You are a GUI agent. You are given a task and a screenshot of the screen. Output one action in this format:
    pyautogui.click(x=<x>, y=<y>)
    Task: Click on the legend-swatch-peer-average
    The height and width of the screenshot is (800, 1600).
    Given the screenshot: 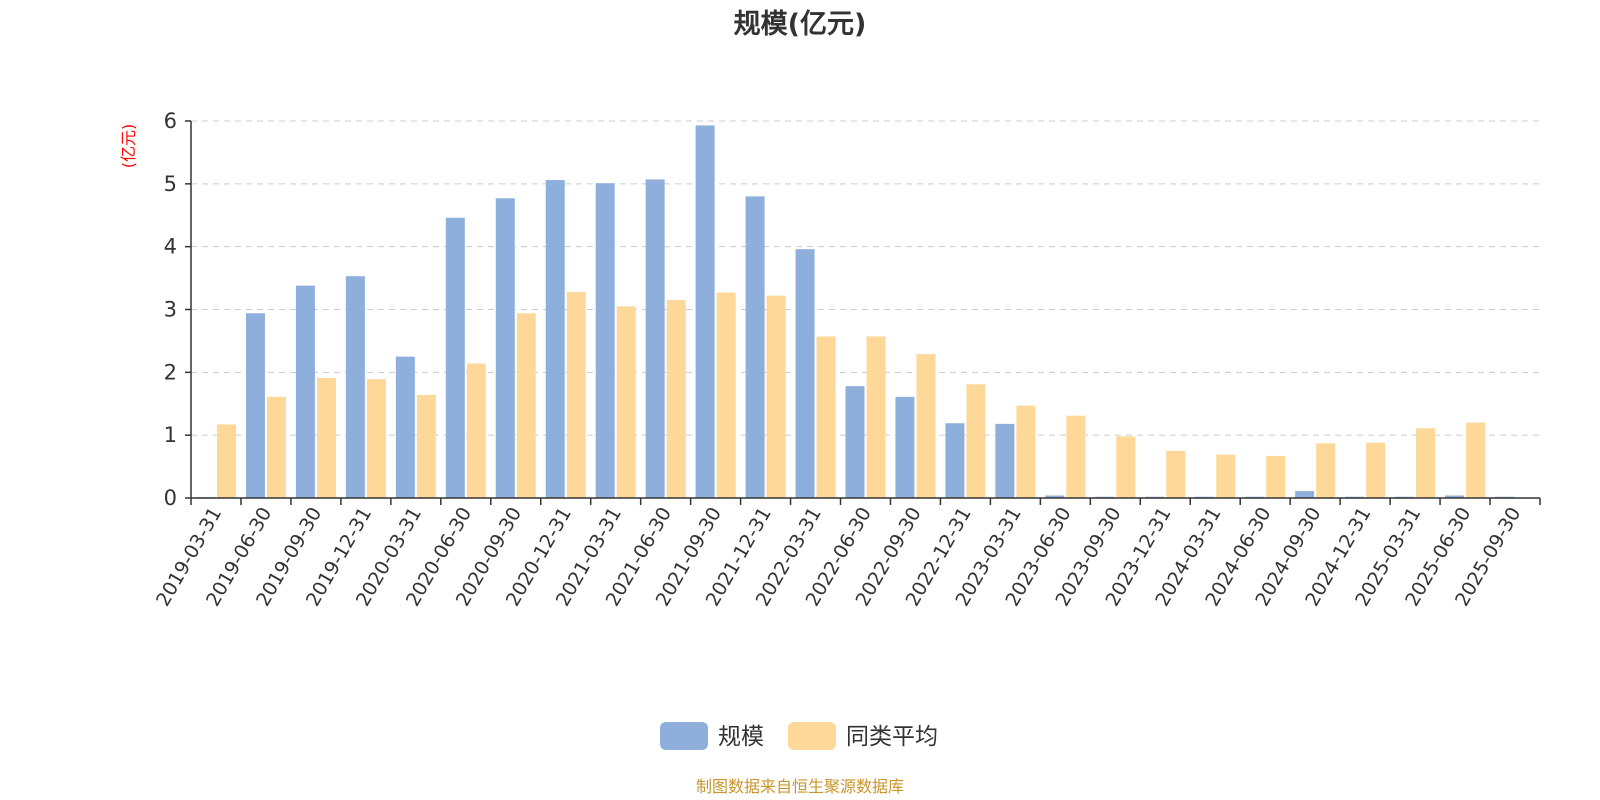 What is the action you would take?
    pyautogui.click(x=812, y=736)
    